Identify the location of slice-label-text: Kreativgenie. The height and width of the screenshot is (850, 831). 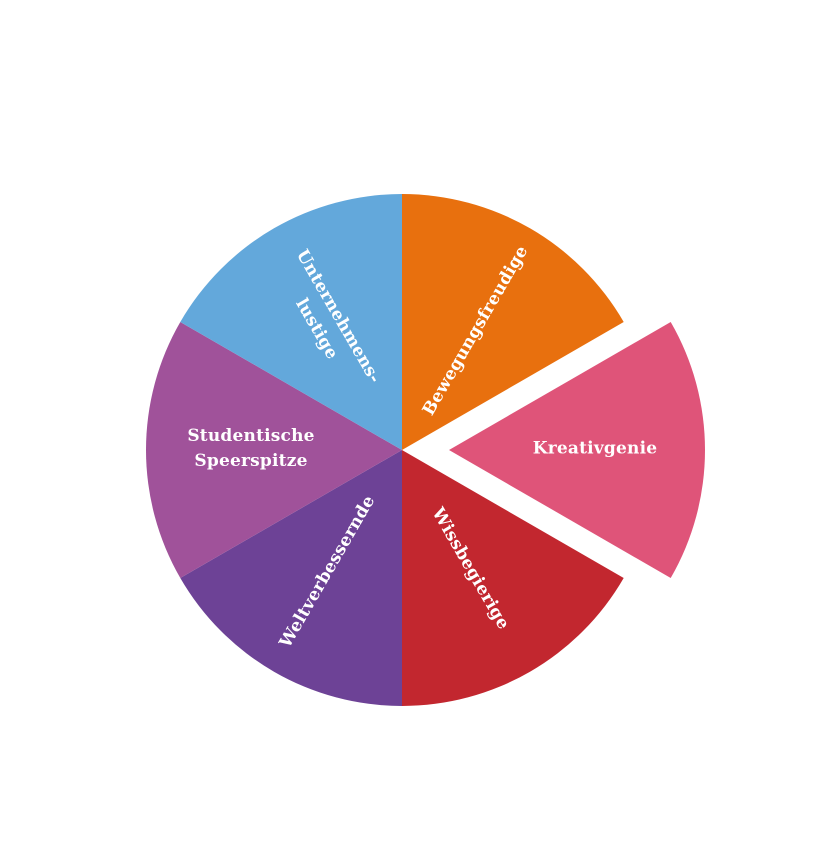
(595, 448).